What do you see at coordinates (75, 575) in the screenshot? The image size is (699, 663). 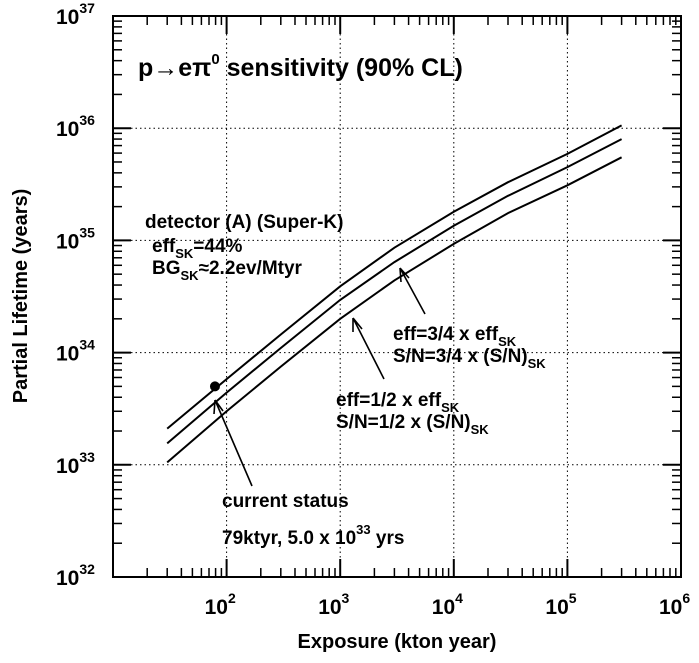 I see `y-tick-label: 1032` at bounding box center [75, 575].